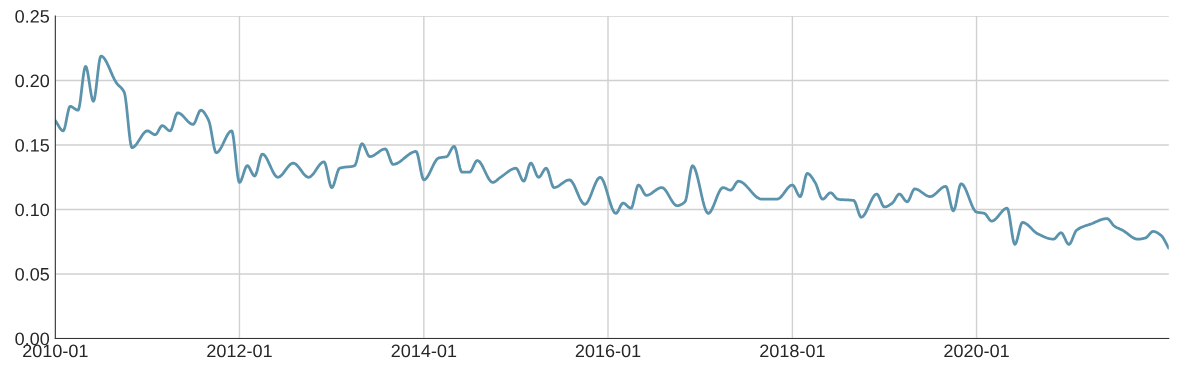  Describe the element at coordinates (32, 274) in the screenshot. I see `y-tick-label: 0.05` at that location.